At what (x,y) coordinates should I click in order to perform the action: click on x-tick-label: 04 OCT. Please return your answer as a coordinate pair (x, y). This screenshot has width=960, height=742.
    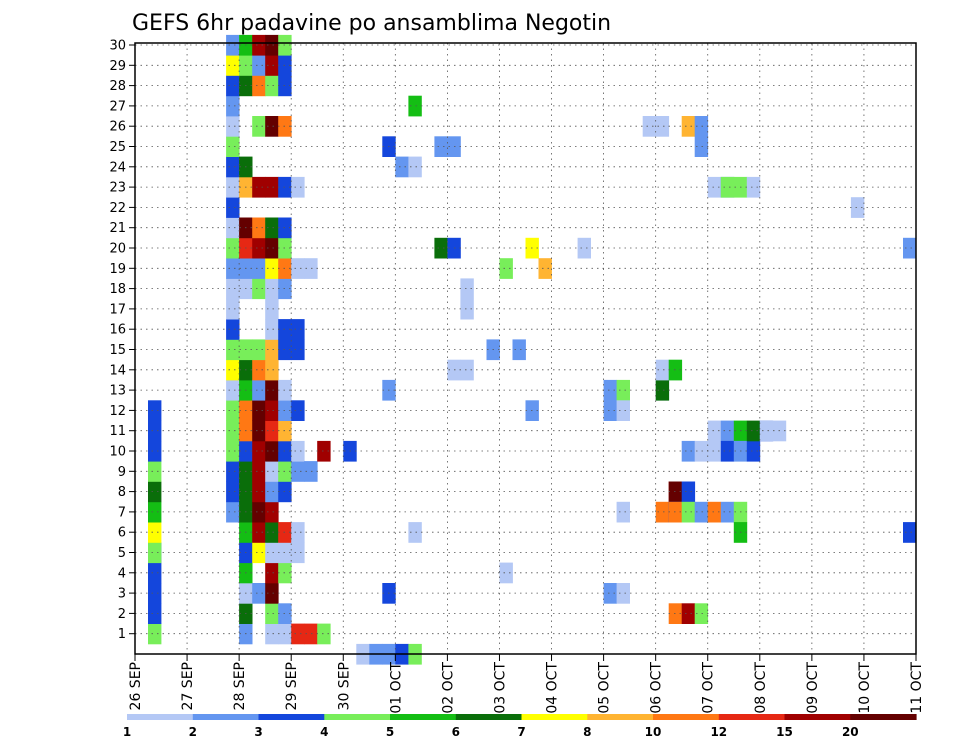
    Looking at the image, I should click on (553, 688).